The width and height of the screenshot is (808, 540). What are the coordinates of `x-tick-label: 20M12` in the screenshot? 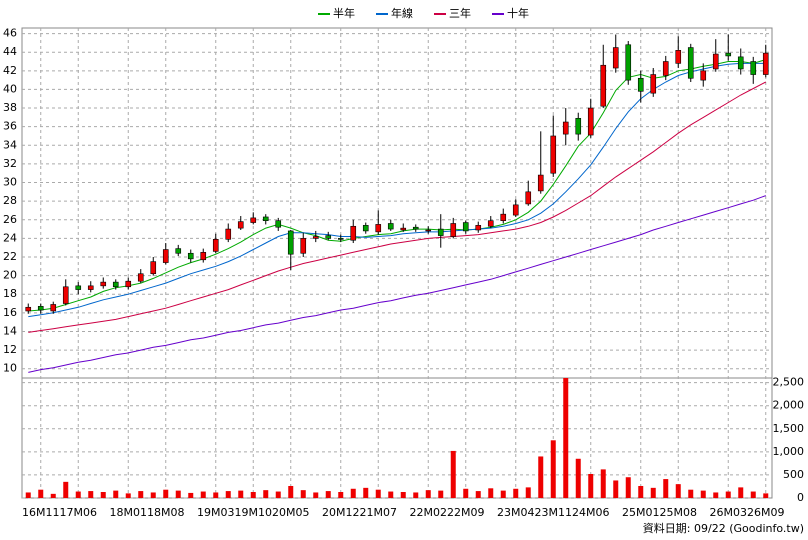 It's located at (341, 512).